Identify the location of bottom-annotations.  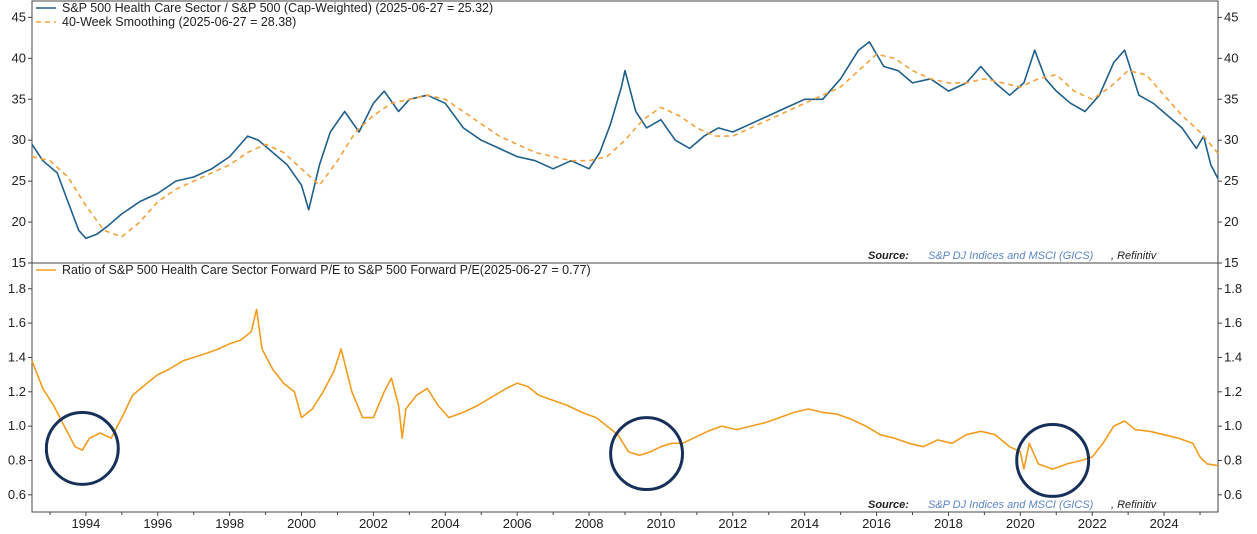
(567, 454).